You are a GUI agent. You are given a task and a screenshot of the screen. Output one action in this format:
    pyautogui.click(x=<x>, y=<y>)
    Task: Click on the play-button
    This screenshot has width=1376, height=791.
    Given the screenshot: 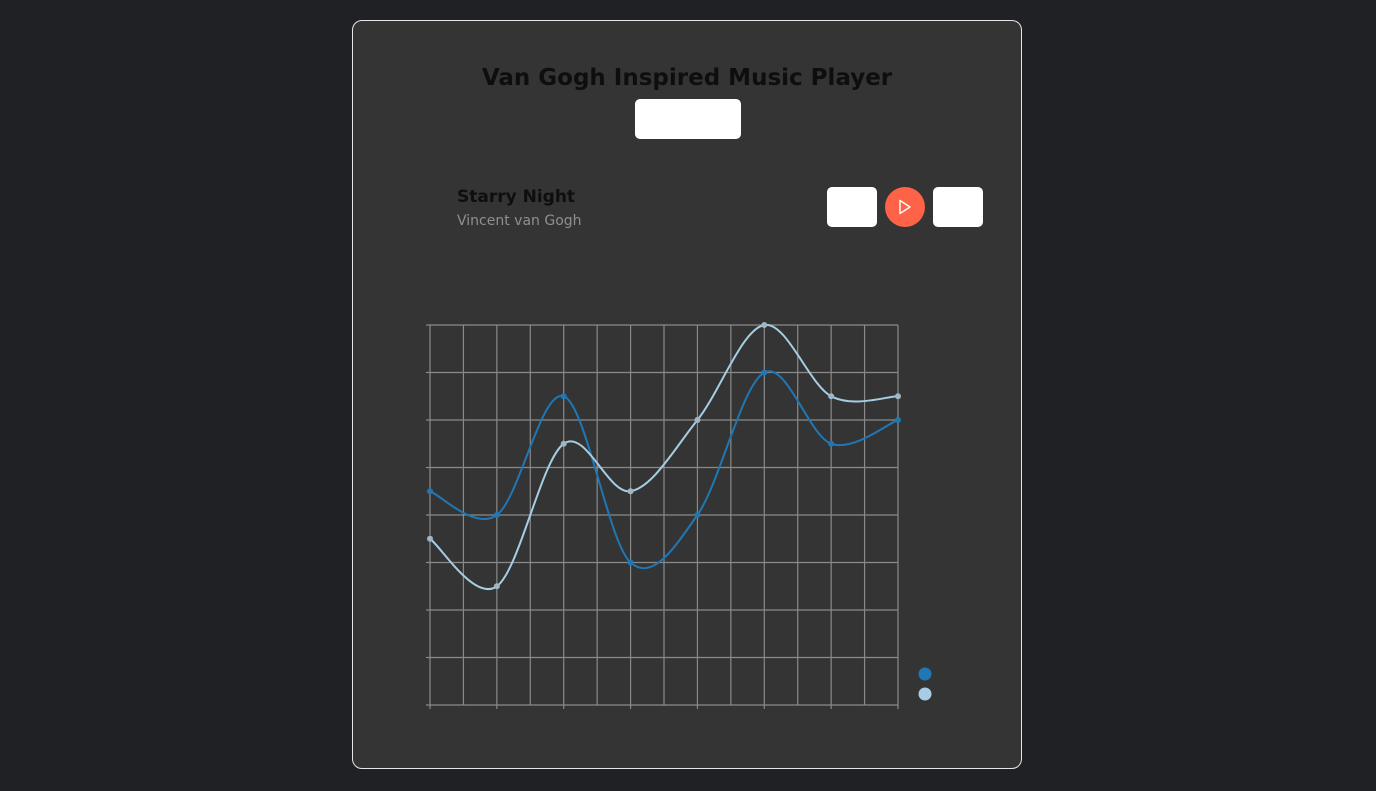 What is the action you would take?
    pyautogui.click(x=905, y=207)
    